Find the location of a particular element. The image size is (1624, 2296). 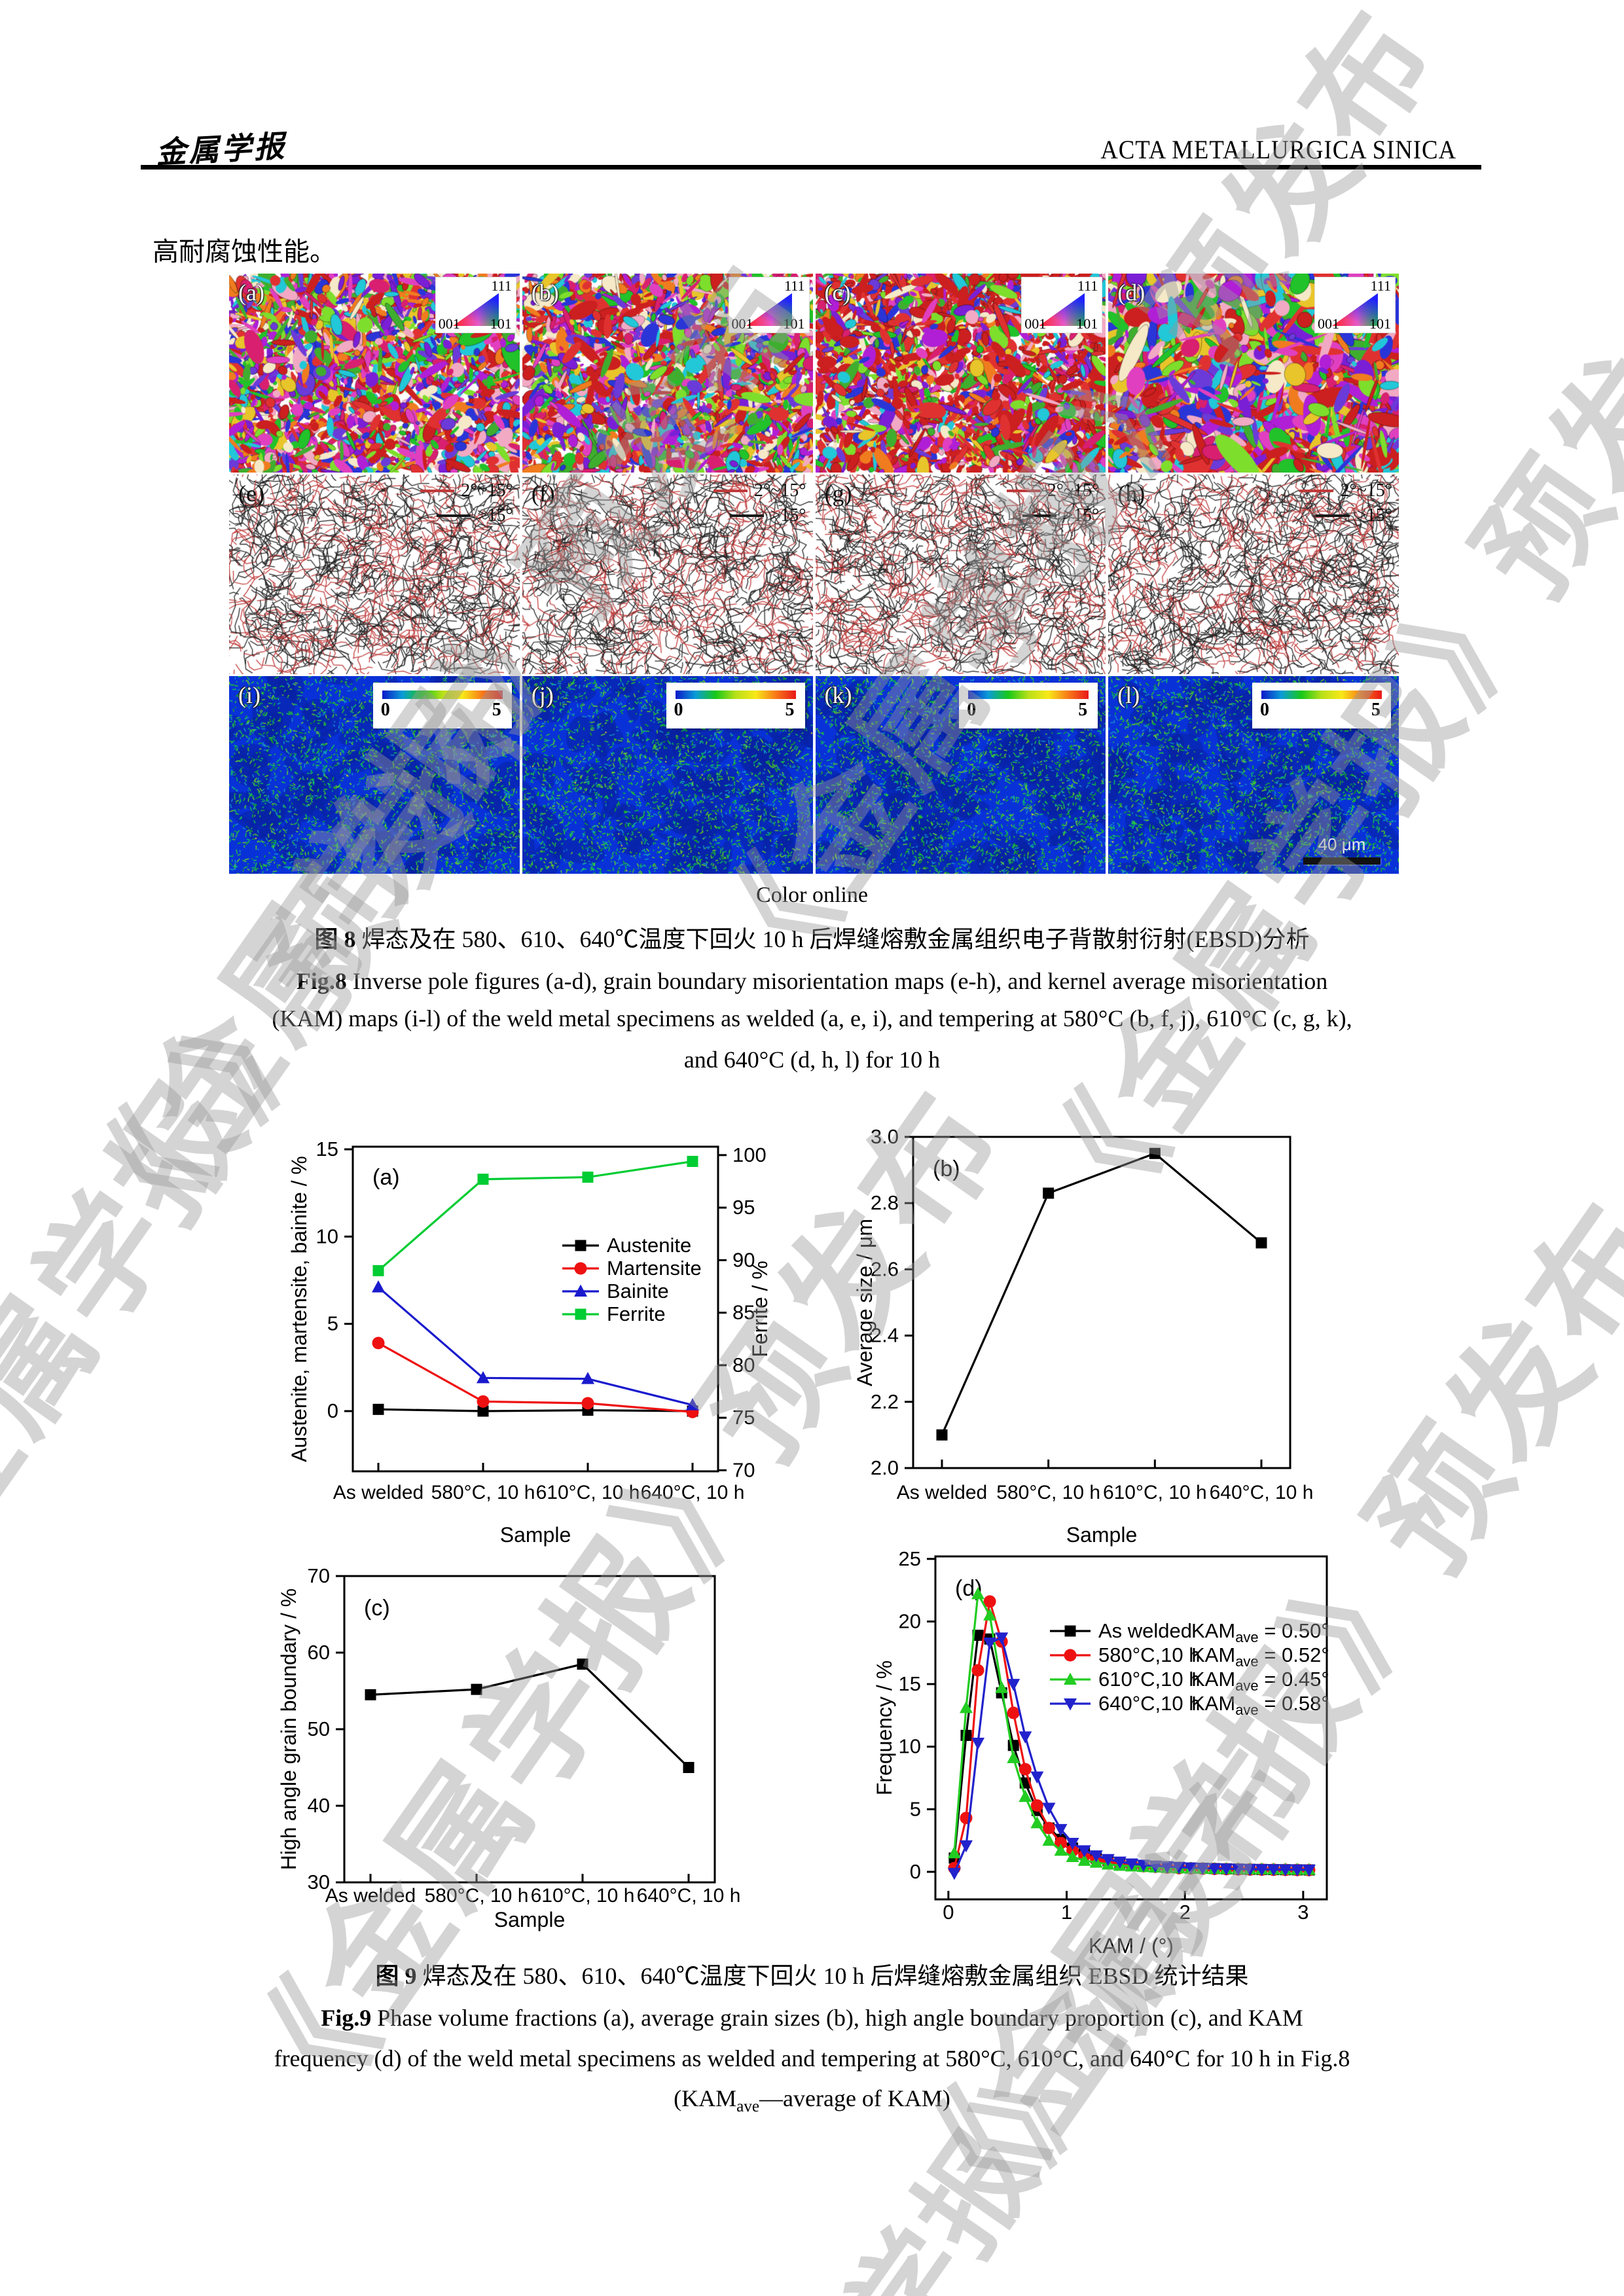

svg-text: Bainite is located at coordinates (638, 1291).